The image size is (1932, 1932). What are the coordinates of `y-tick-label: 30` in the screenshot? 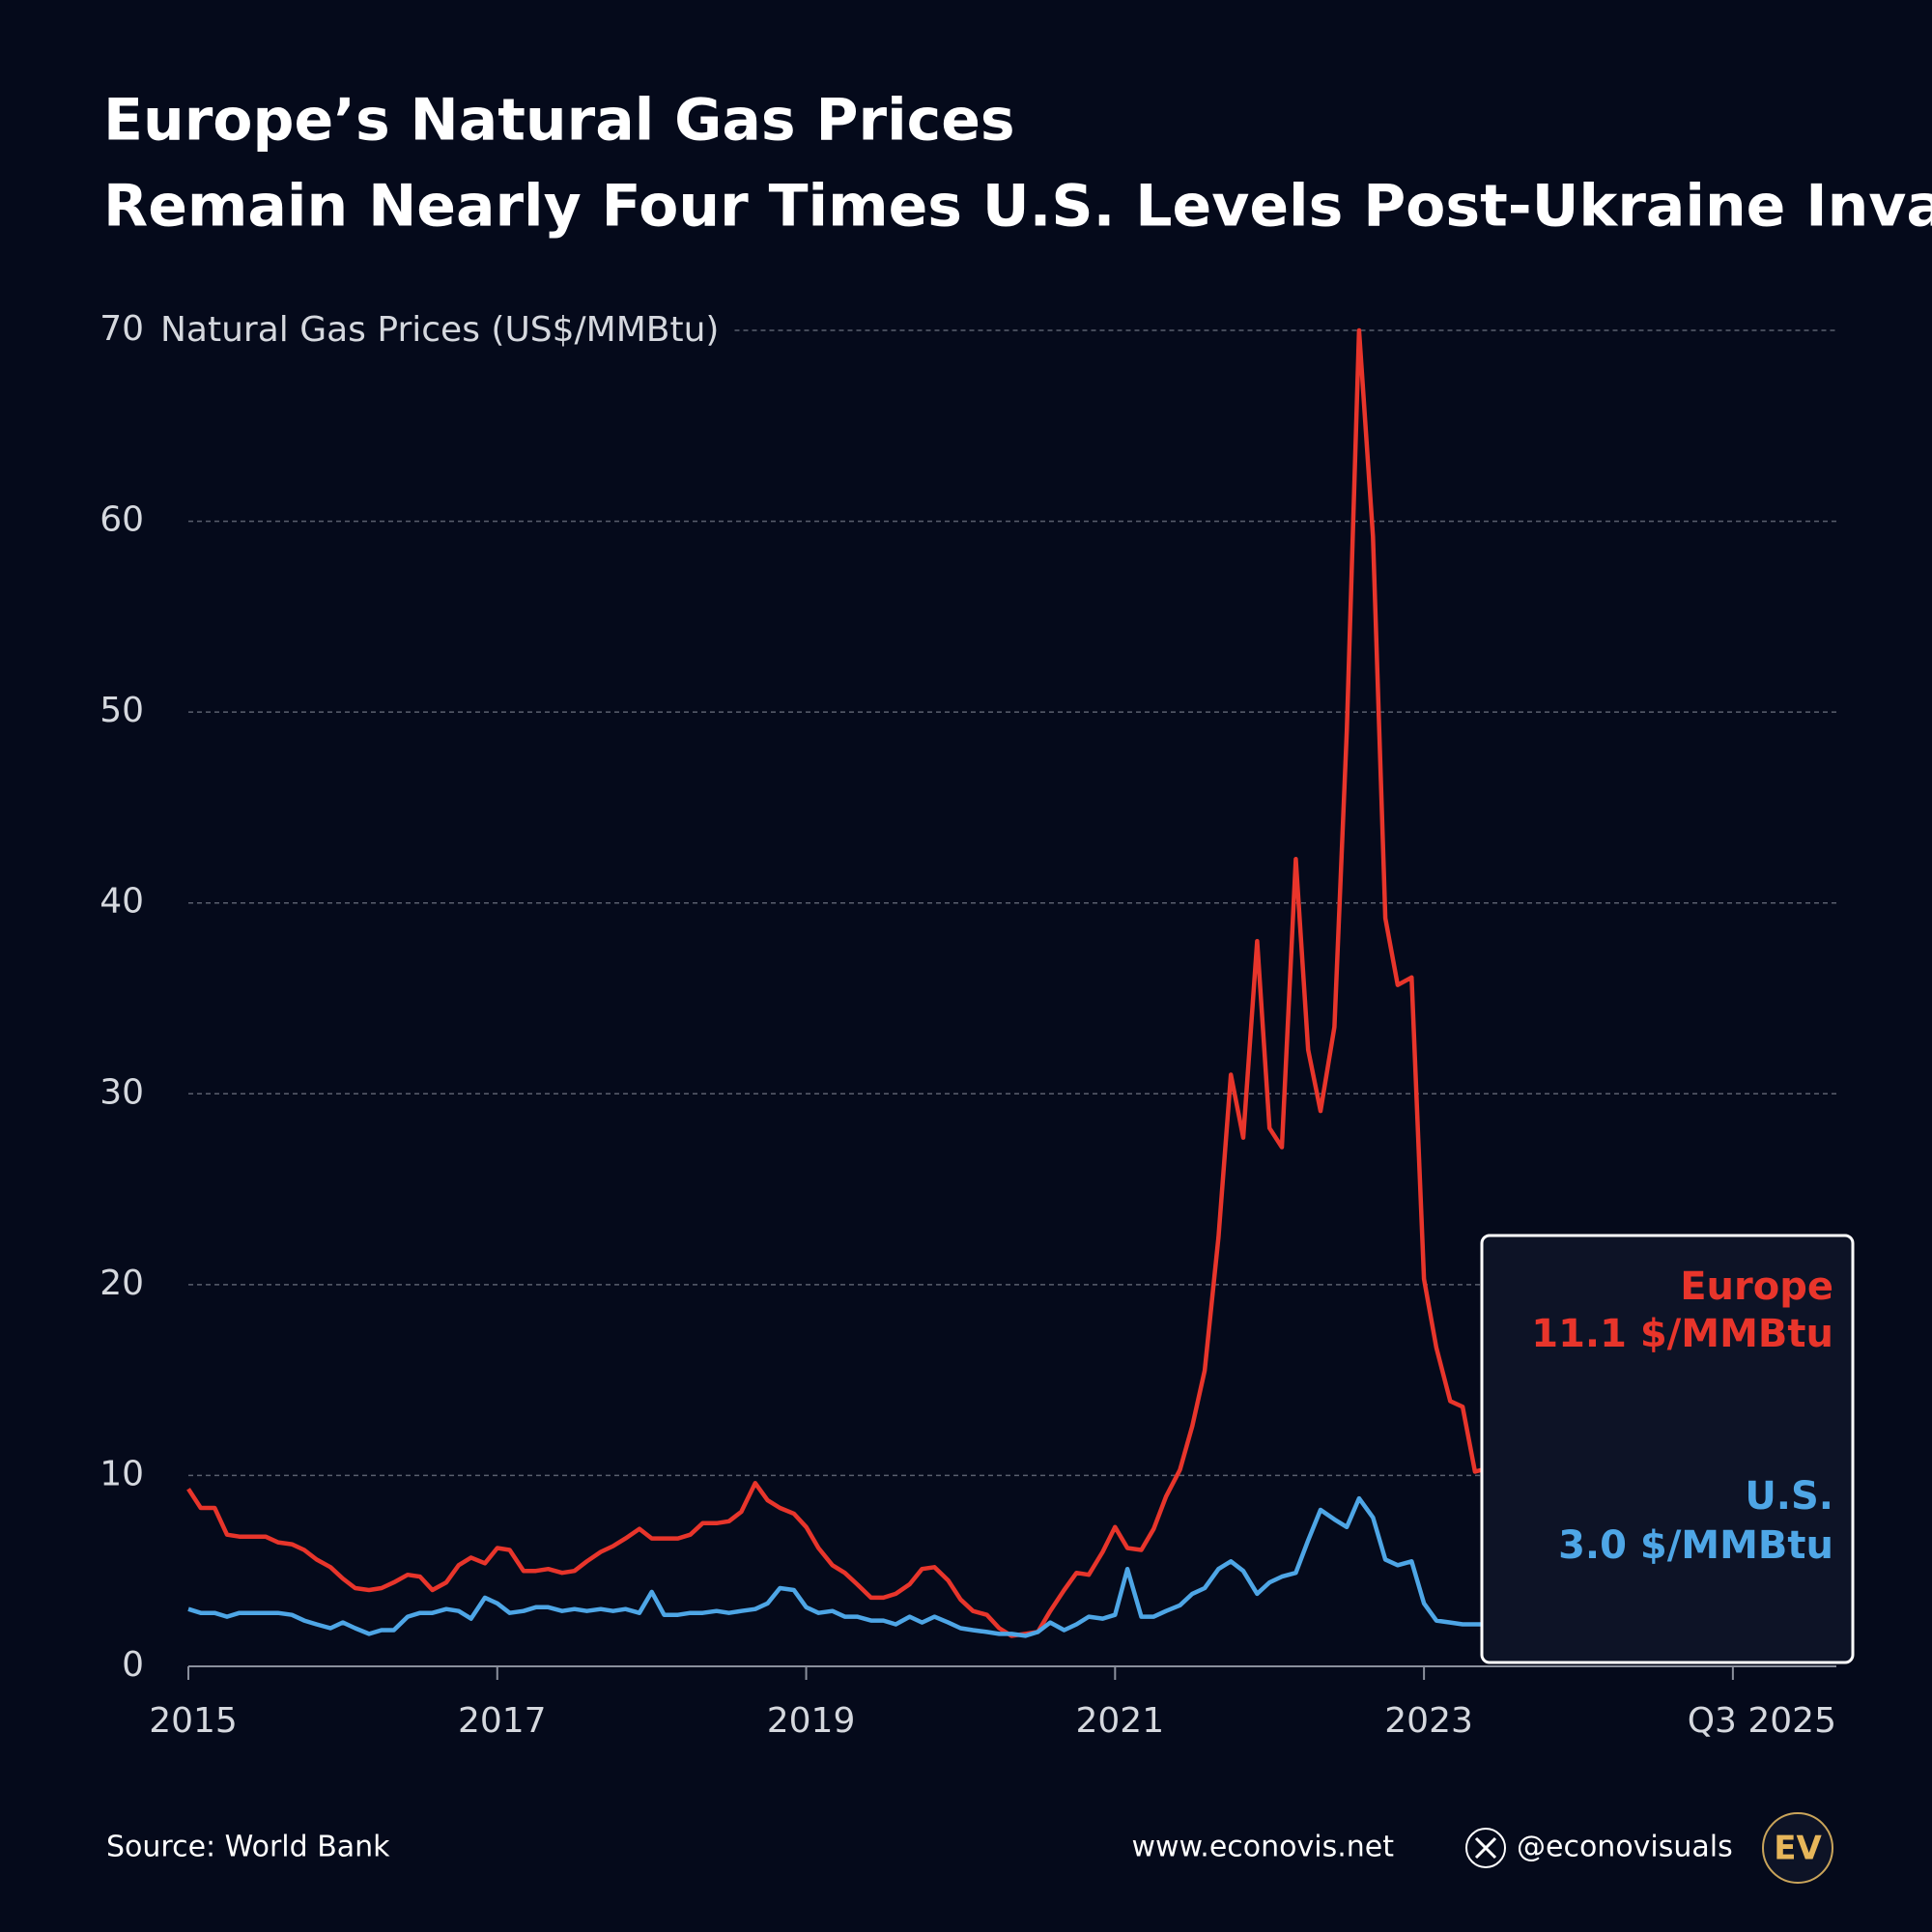 It's located at (121, 1092).